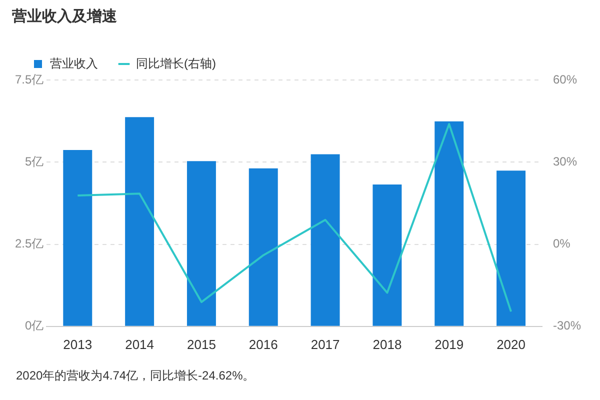 This screenshot has height=400, width=600. What do you see at coordinates (567, 325) in the screenshot?
I see `y2-tick-label: -30%` at bounding box center [567, 325].